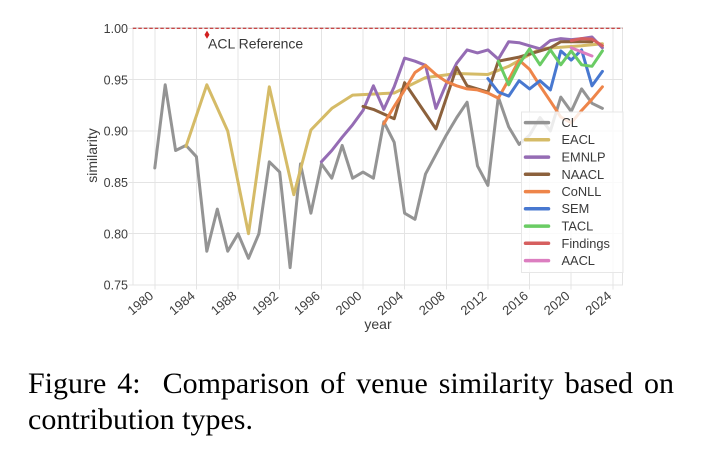  Describe the element at coordinates (116, 183) in the screenshot. I see `svg-text: 0.85` at that location.